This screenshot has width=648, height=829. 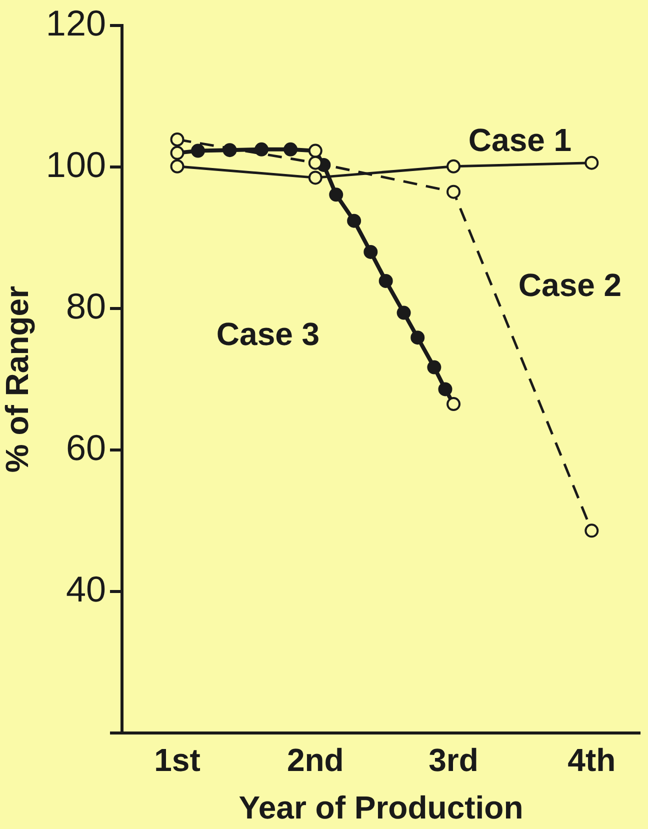 What do you see at coordinates (177, 760) in the screenshot?
I see `x-tick-label: 1st` at bounding box center [177, 760].